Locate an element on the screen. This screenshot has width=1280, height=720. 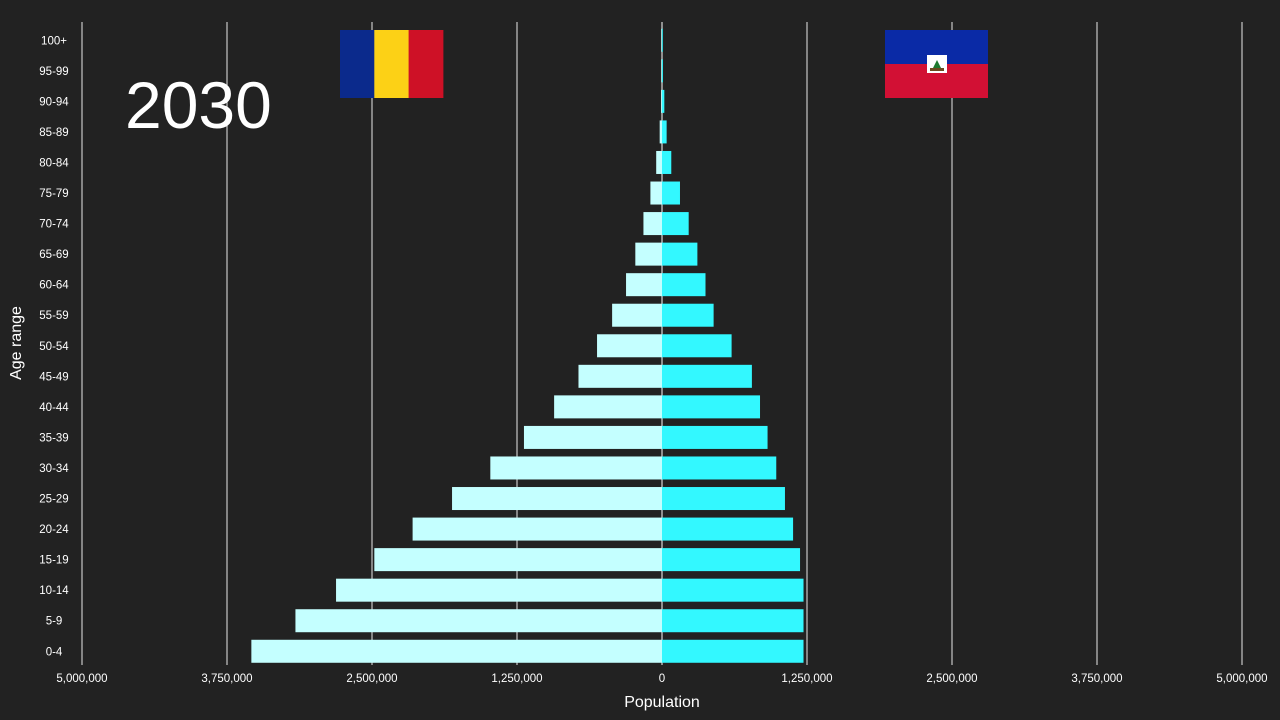
x-axis-title: Population is located at coordinates (662, 702).